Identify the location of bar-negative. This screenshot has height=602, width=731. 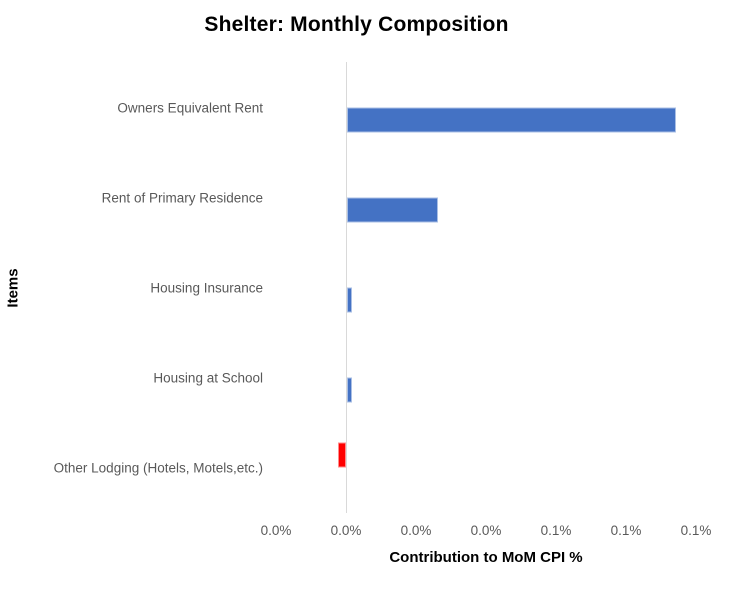
(342, 455).